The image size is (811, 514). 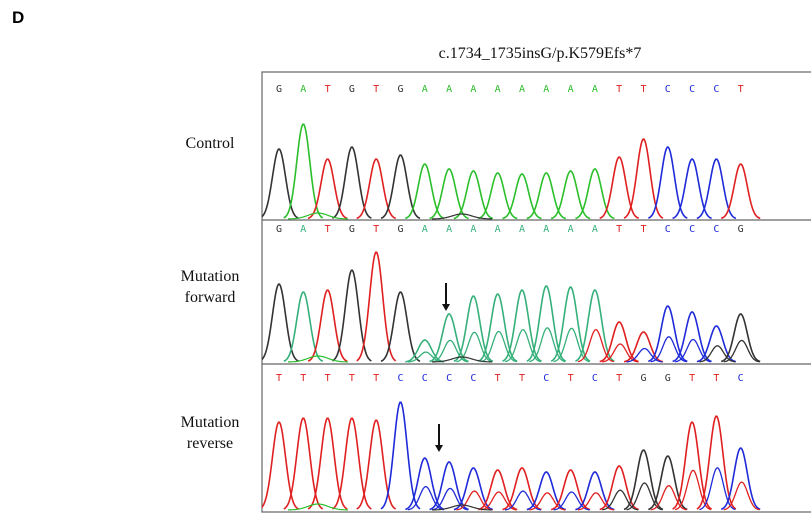 What do you see at coordinates (439, 448) in the screenshot?
I see `mutation-arrow-head` at bounding box center [439, 448].